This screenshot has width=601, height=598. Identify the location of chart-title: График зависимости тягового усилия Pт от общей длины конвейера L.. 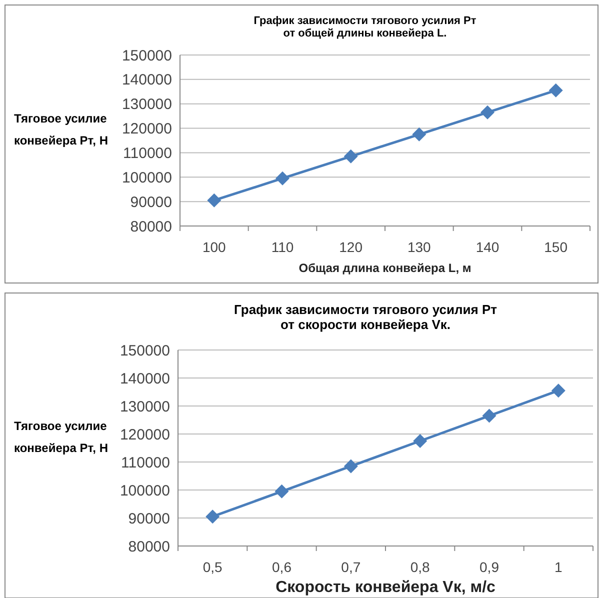
(365, 27).